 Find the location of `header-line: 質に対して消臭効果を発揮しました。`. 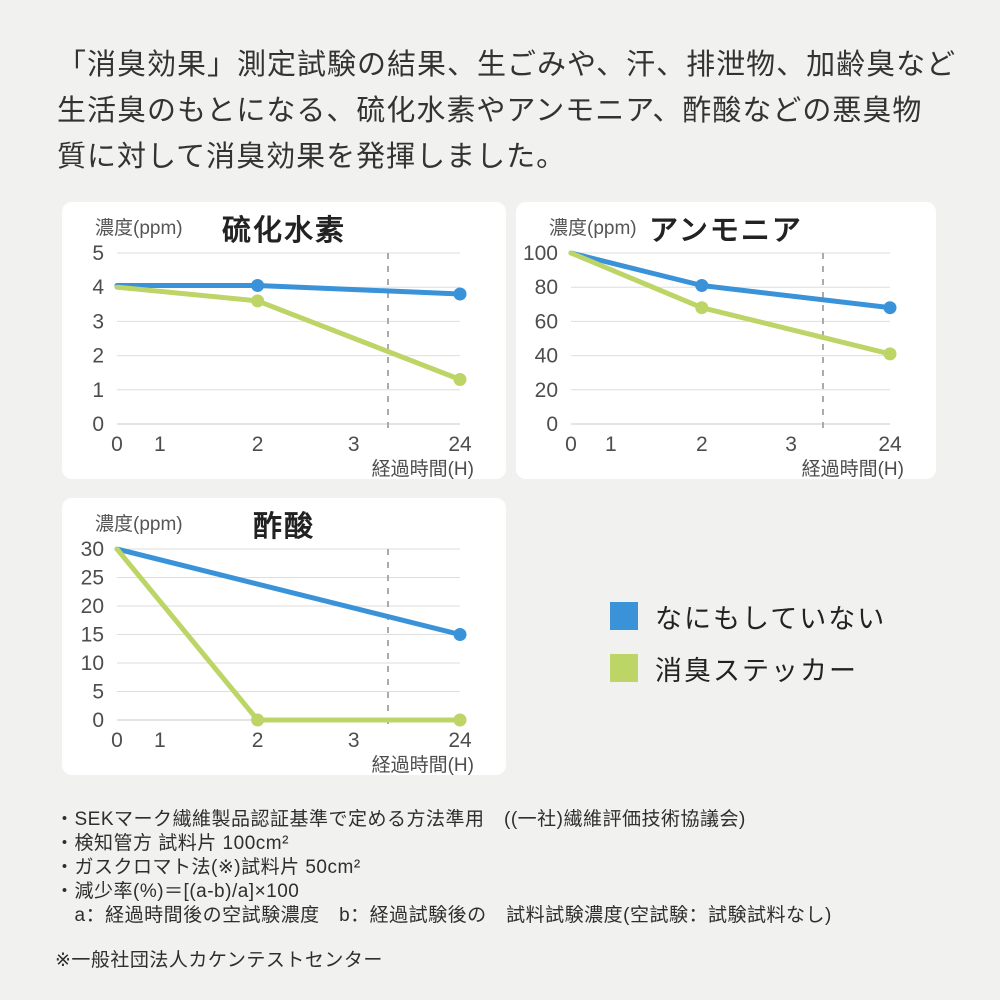

header-line: 質に対して消臭効果を発揮しました。 is located at coordinates (312, 157).